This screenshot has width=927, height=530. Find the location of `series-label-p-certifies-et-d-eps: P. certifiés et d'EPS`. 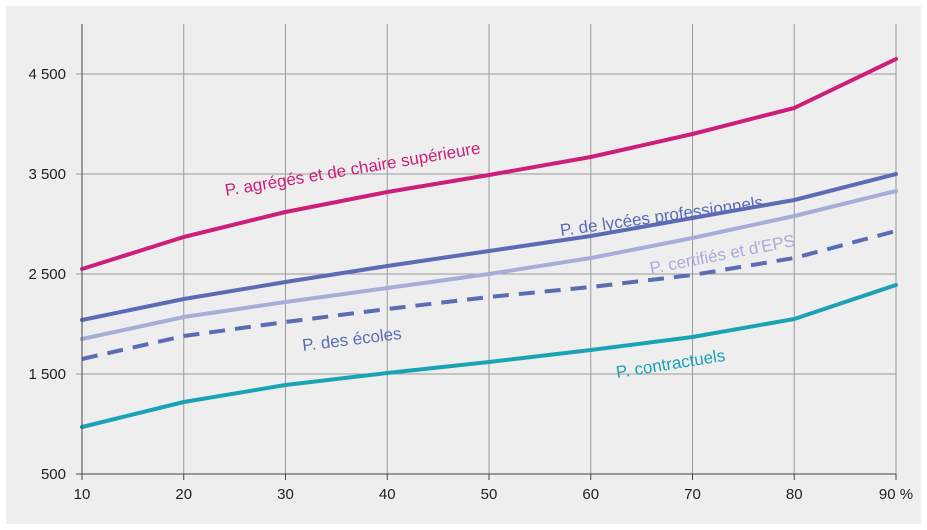

series-label-p-certifies-et-d-eps: P. certifiés et d'EPS is located at coordinates (722, 254).